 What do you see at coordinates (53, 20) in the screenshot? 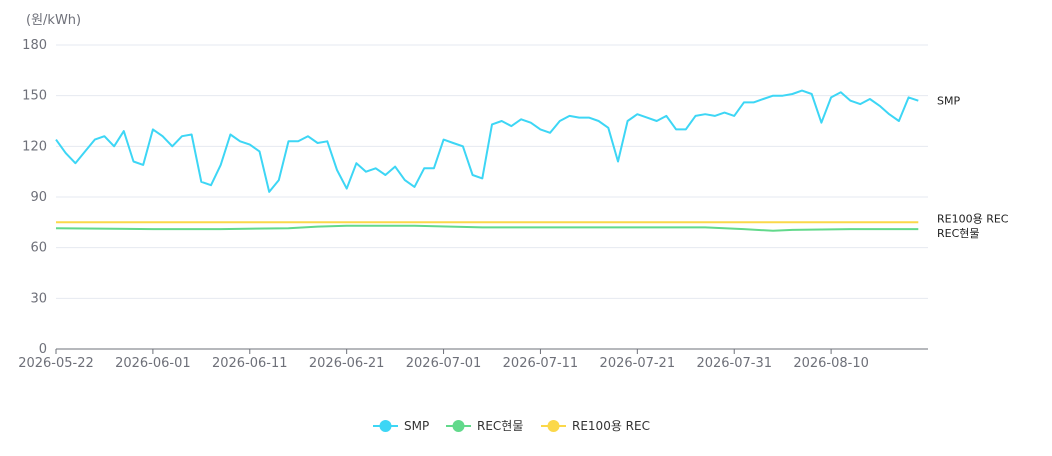
I see `y-axis-unit-label: (원/kWh)` at bounding box center [53, 20].